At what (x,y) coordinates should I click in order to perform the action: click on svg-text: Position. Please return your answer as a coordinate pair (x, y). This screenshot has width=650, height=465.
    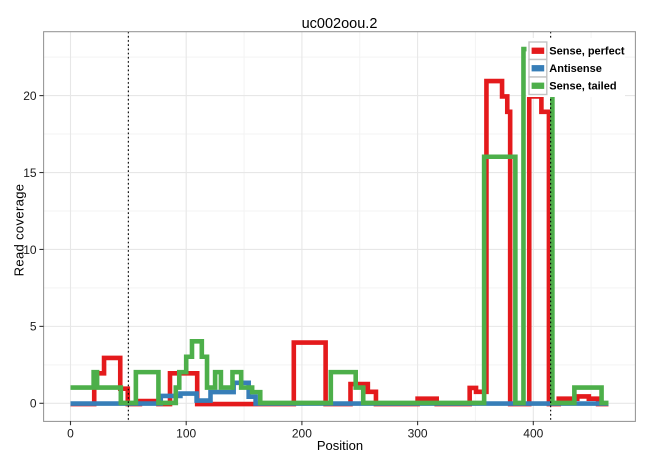
    Looking at the image, I should click on (340, 445).